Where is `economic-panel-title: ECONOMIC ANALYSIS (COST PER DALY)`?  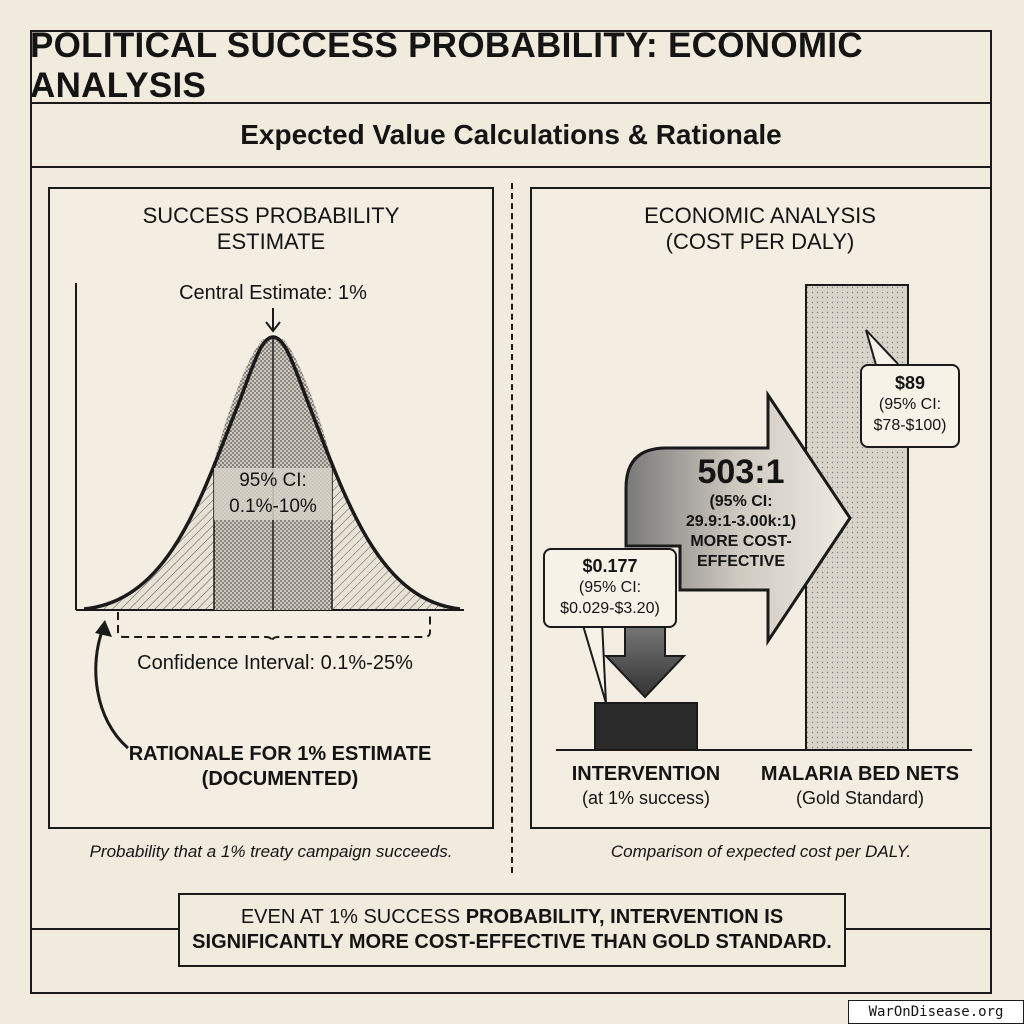 economic-panel-title: ECONOMIC ANALYSIS (COST PER DALY) is located at coordinates (760, 229).